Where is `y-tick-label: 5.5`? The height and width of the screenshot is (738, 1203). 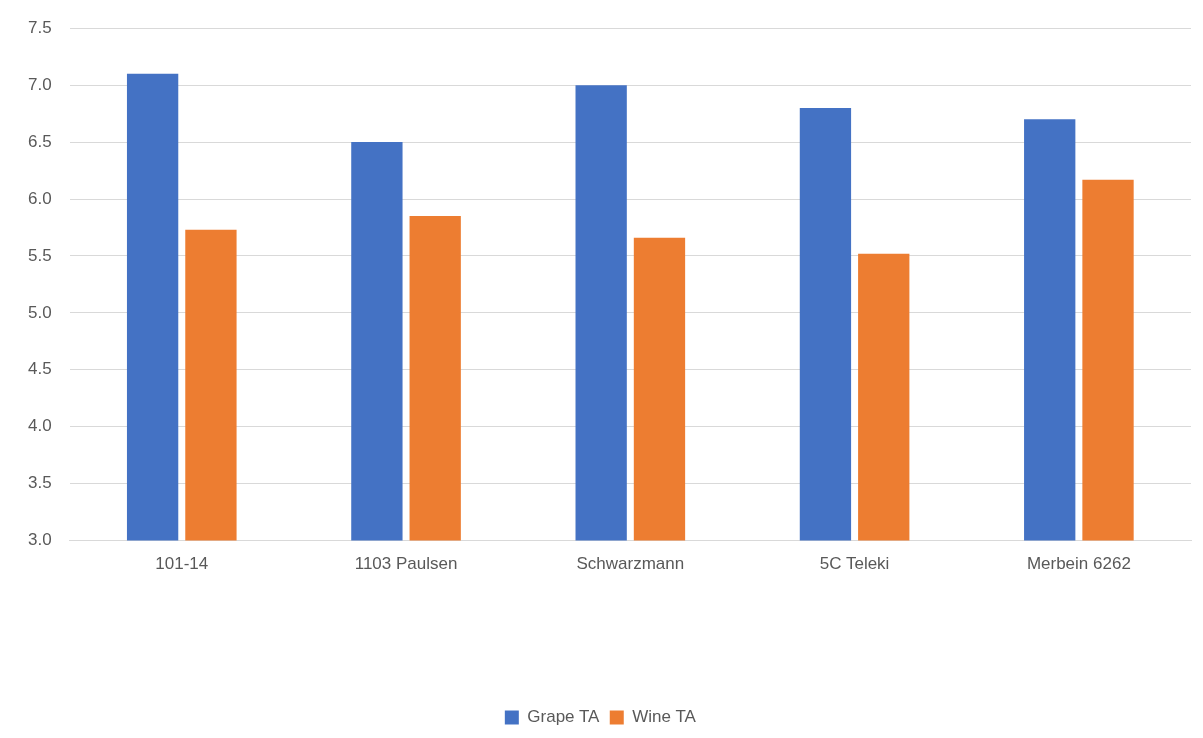 y-tick-label: 5.5 is located at coordinates (39, 255).